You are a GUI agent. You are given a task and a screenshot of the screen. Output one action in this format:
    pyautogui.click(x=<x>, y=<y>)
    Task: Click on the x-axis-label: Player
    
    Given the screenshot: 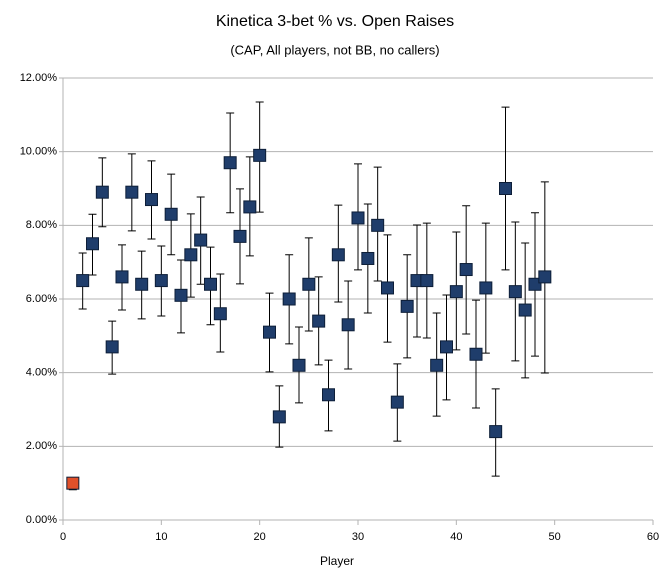 What is the action you would take?
    pyautogui.click(x=337, y=561)
    